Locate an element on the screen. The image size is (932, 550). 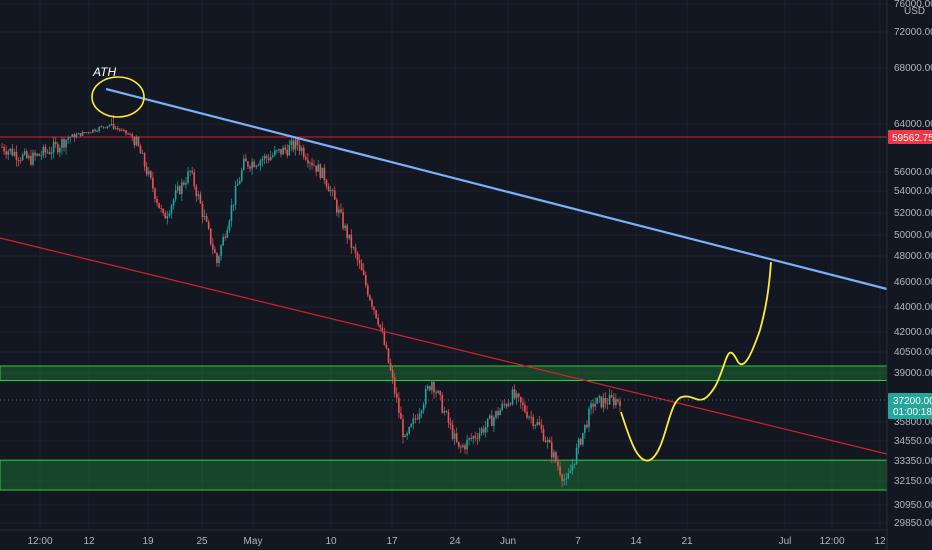
ath-price-tag is located at coordinates (910, 137).